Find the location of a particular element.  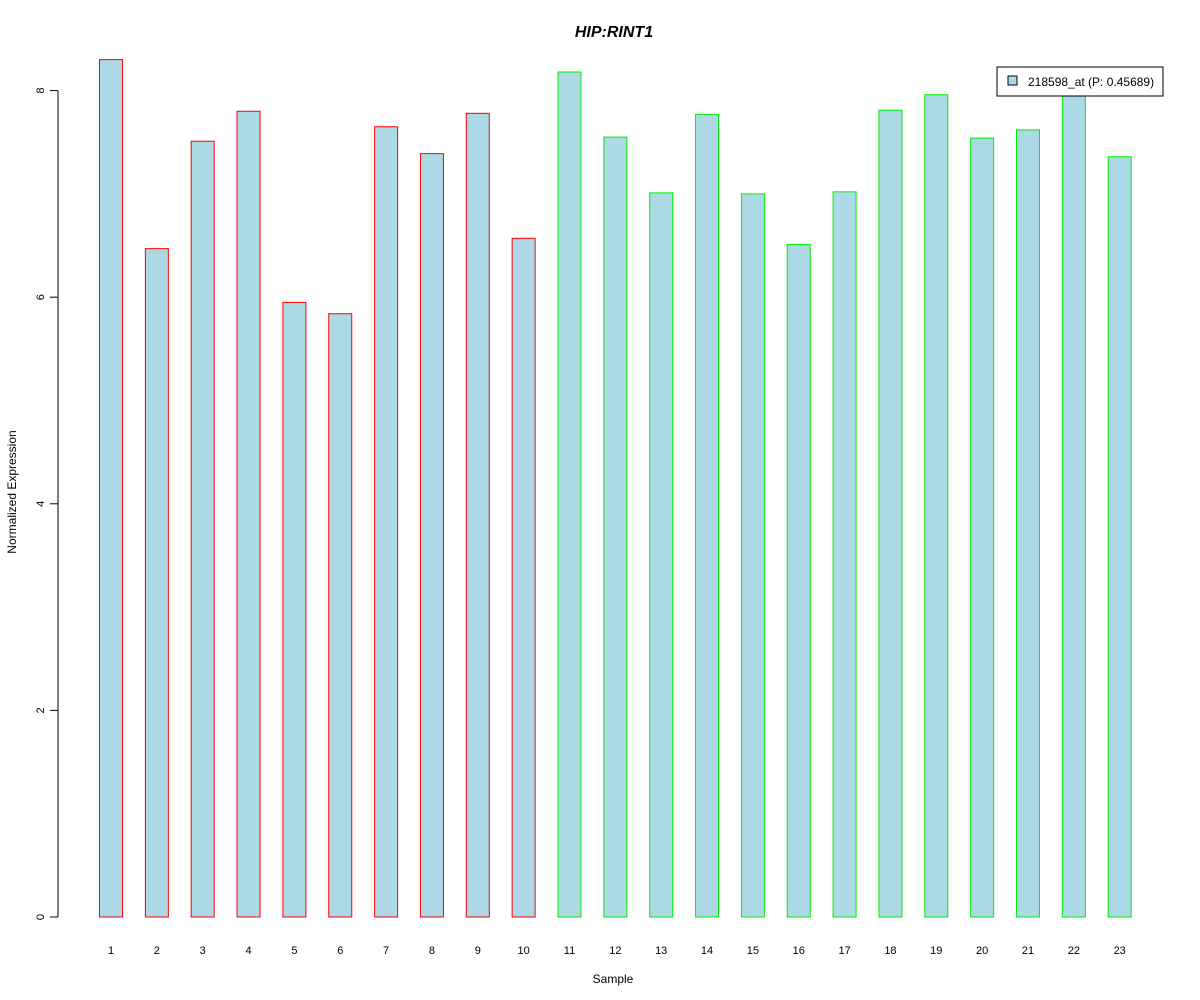

x-tick-label: 3 is located at coordinates (203, 951).